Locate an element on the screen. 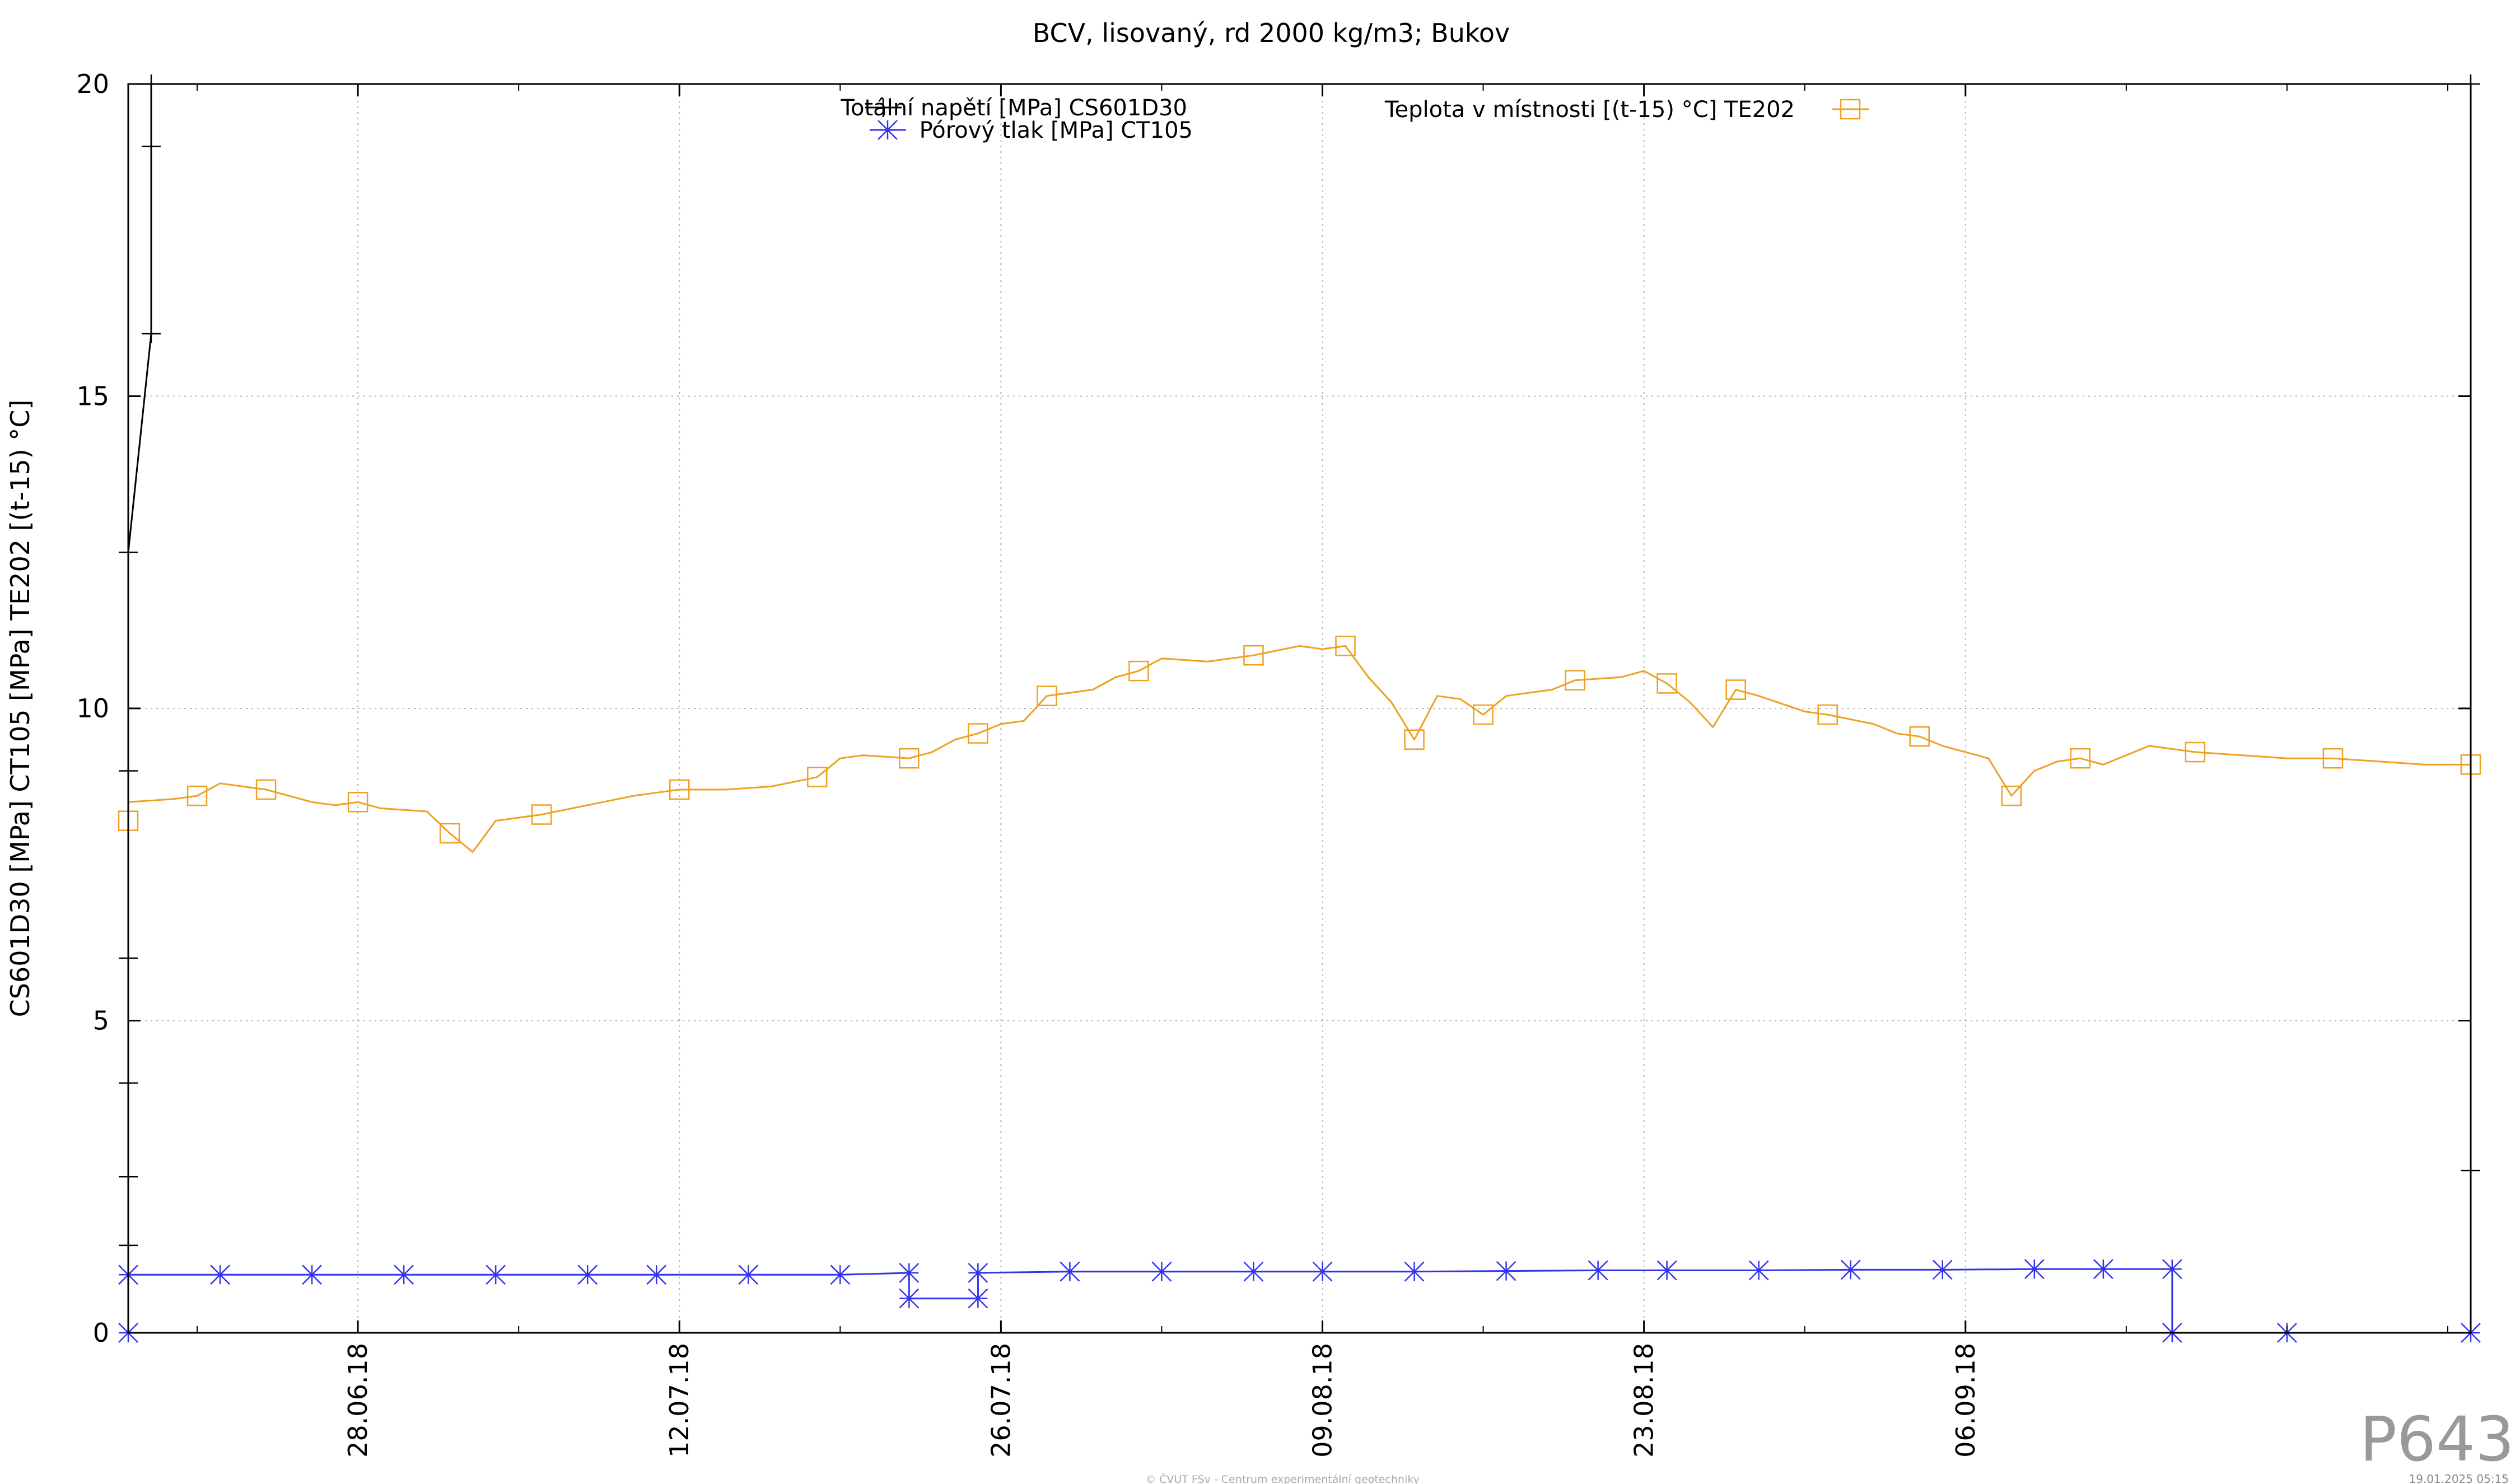  timestamp-text: 19.01.2025 05:15 is located at coordinates (2459, 1478).